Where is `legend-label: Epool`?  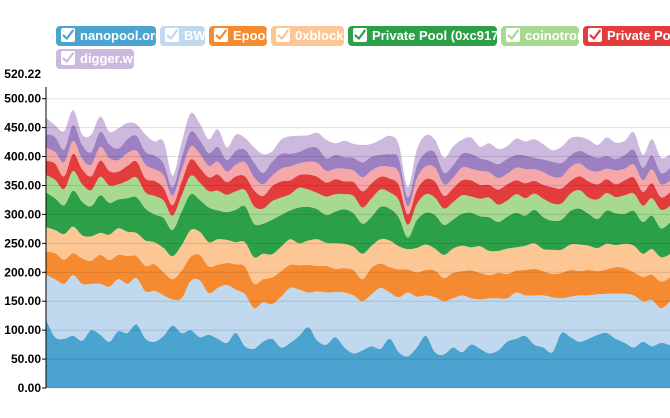
legend-label: Epool is located at coordinates (250, 35).